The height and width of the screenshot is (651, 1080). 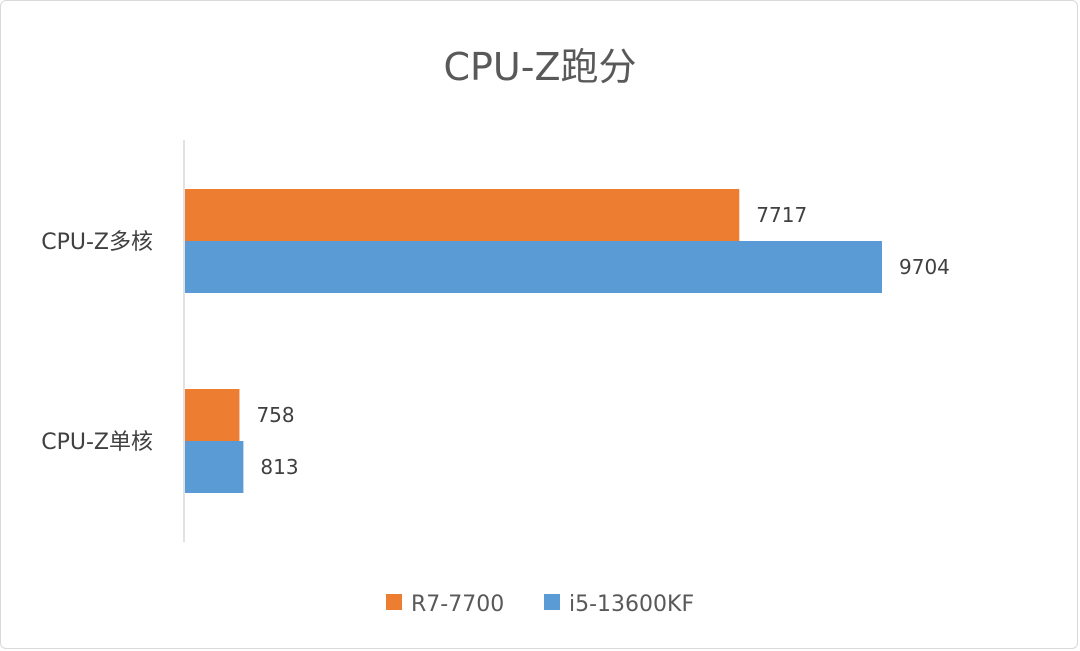 I want to click on chart-title: CPU-Z跑分, so click(x=539, y=67).